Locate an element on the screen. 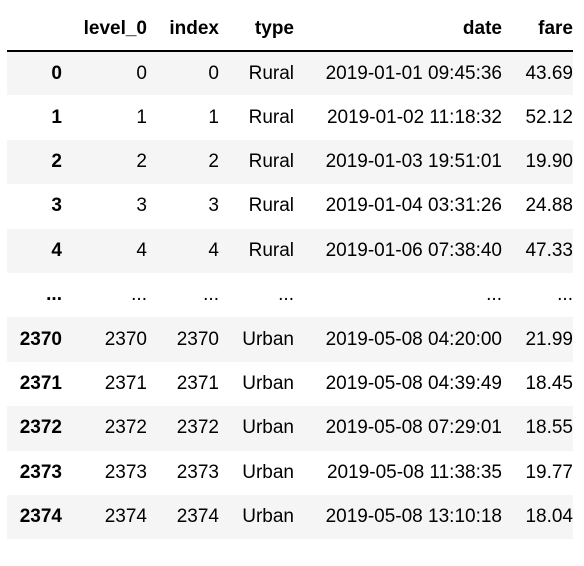 The height and width of the screenshot is (566, 584). header-date: date is located at coordinates (398, 29).